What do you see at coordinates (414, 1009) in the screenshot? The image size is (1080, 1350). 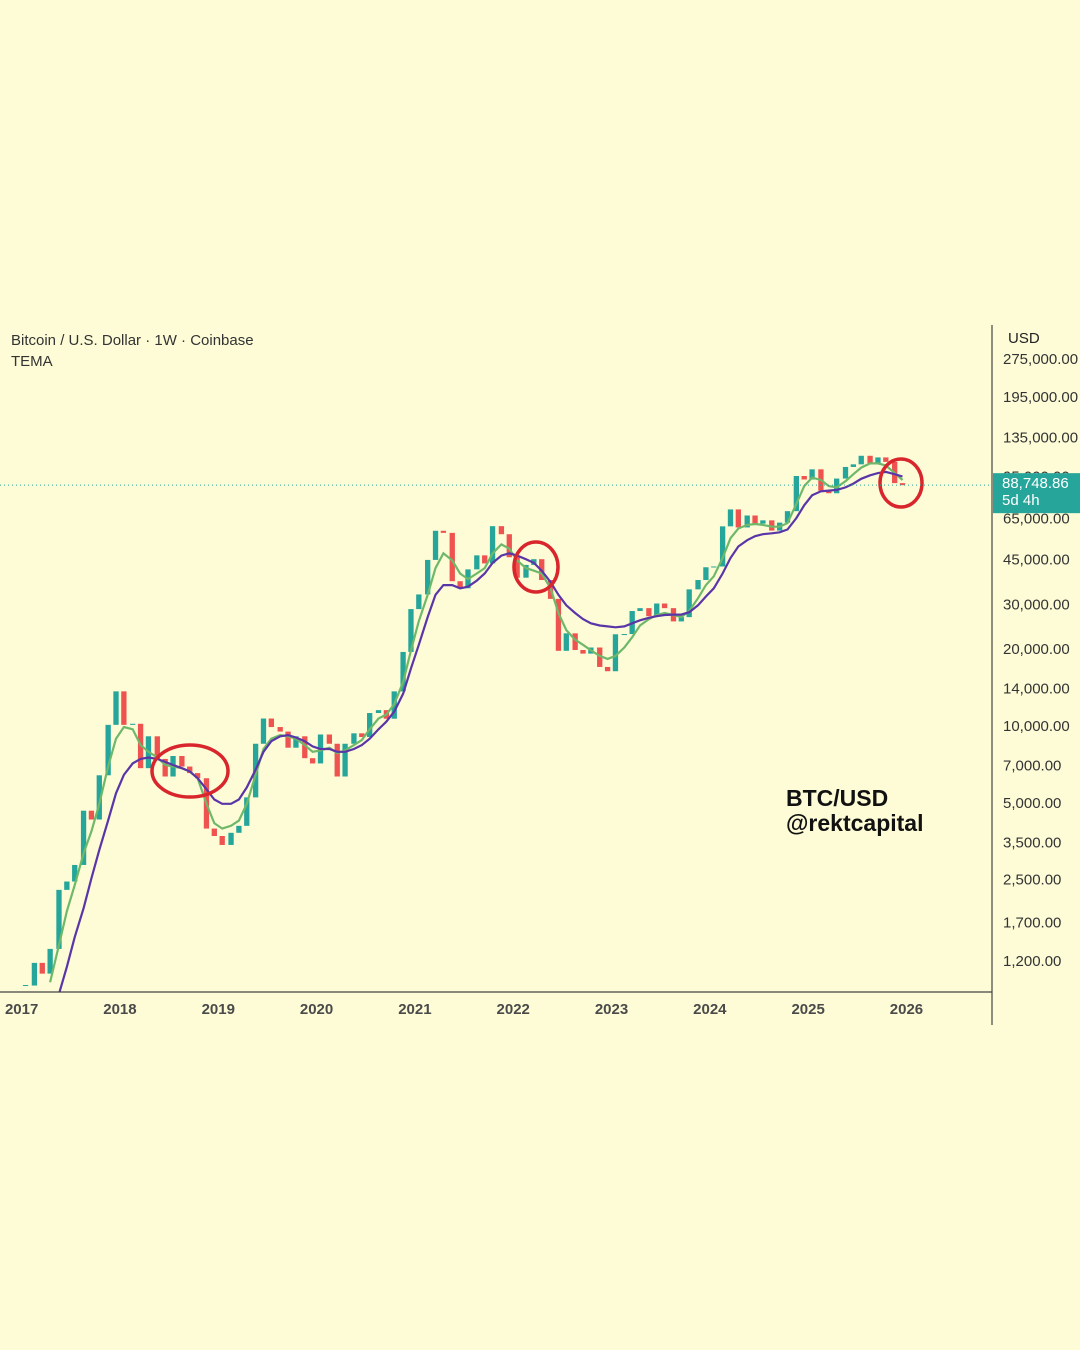 I see `x-tick-label: 2021` at bounding box center [414, 1009].